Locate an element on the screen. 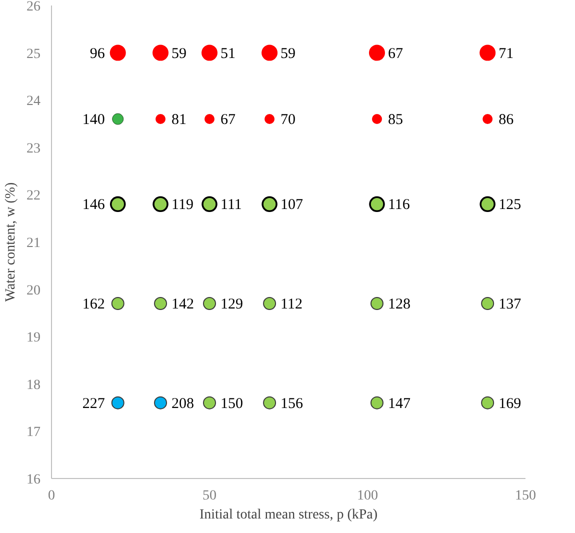  annotation: 116 is located at coordinates (399, 205).